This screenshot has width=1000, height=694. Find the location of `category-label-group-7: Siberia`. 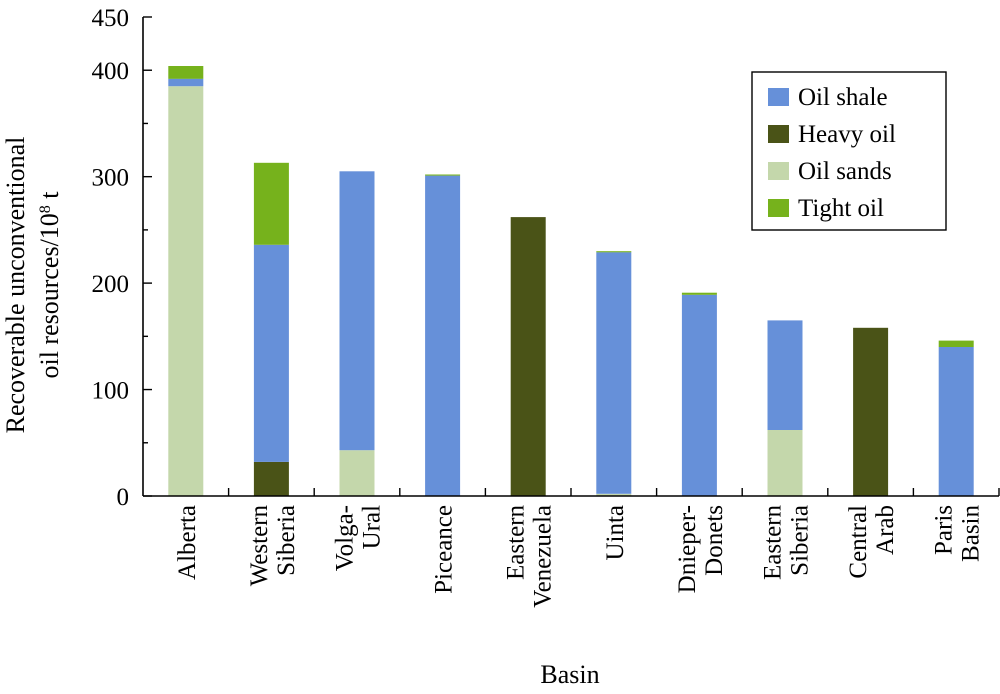

category-label-group-7: Siberia is located at coordinates (800, 540).